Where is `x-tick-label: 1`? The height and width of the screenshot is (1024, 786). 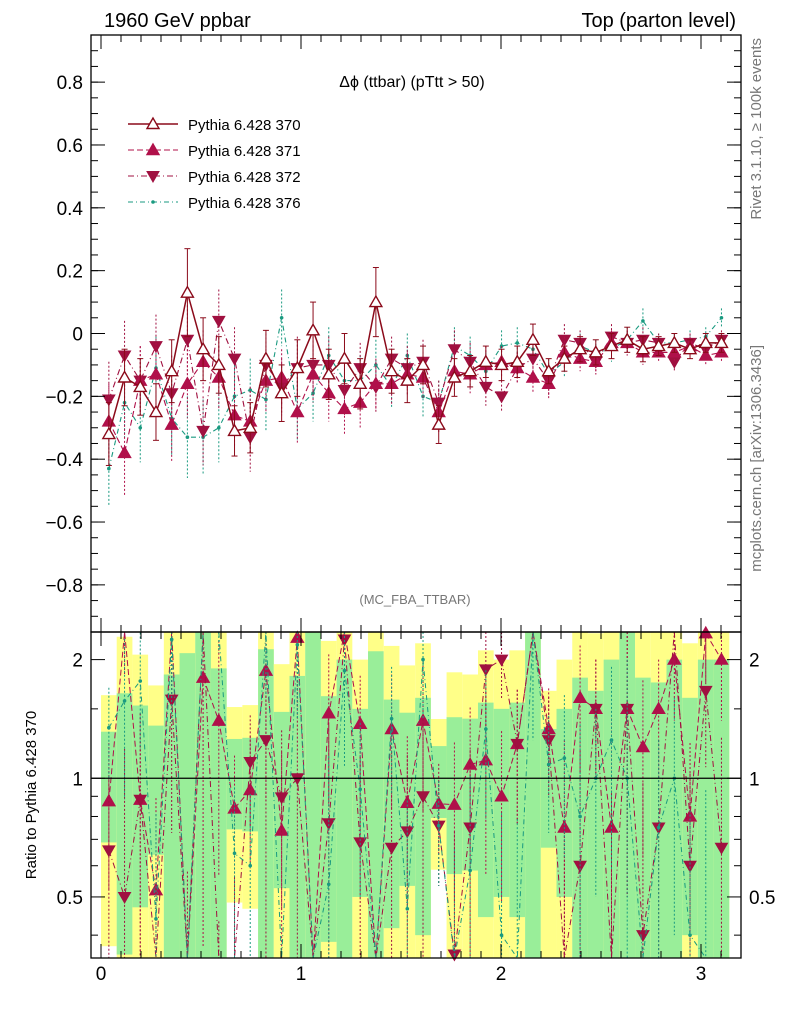 x-tick-label: 1 is located at coordinates (301, 974).